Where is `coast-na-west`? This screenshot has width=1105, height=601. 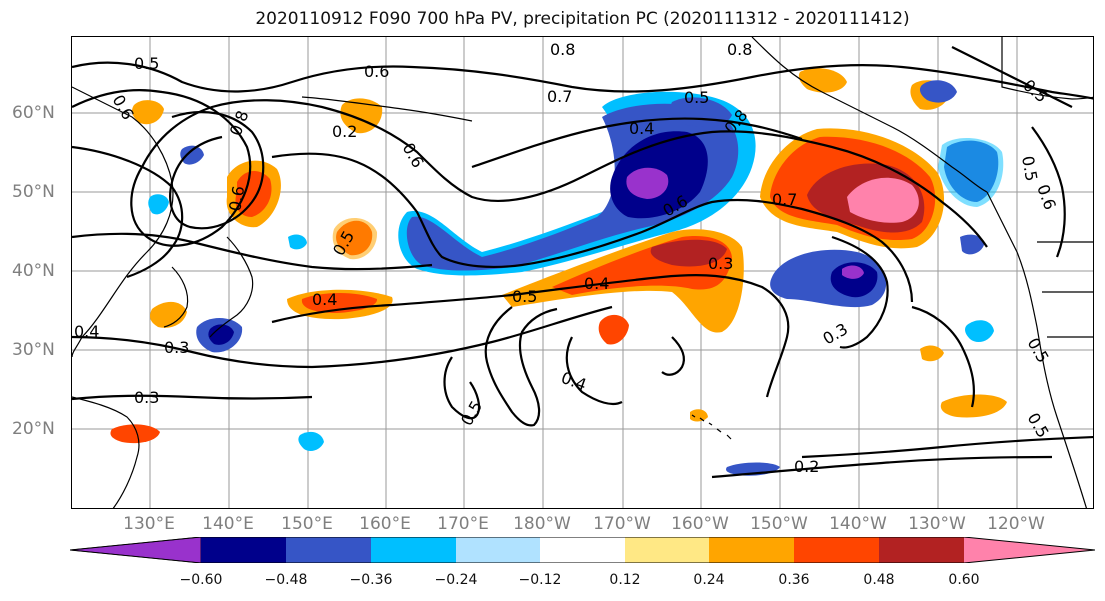 coast-na-west is located at coordinates (1037, 349).